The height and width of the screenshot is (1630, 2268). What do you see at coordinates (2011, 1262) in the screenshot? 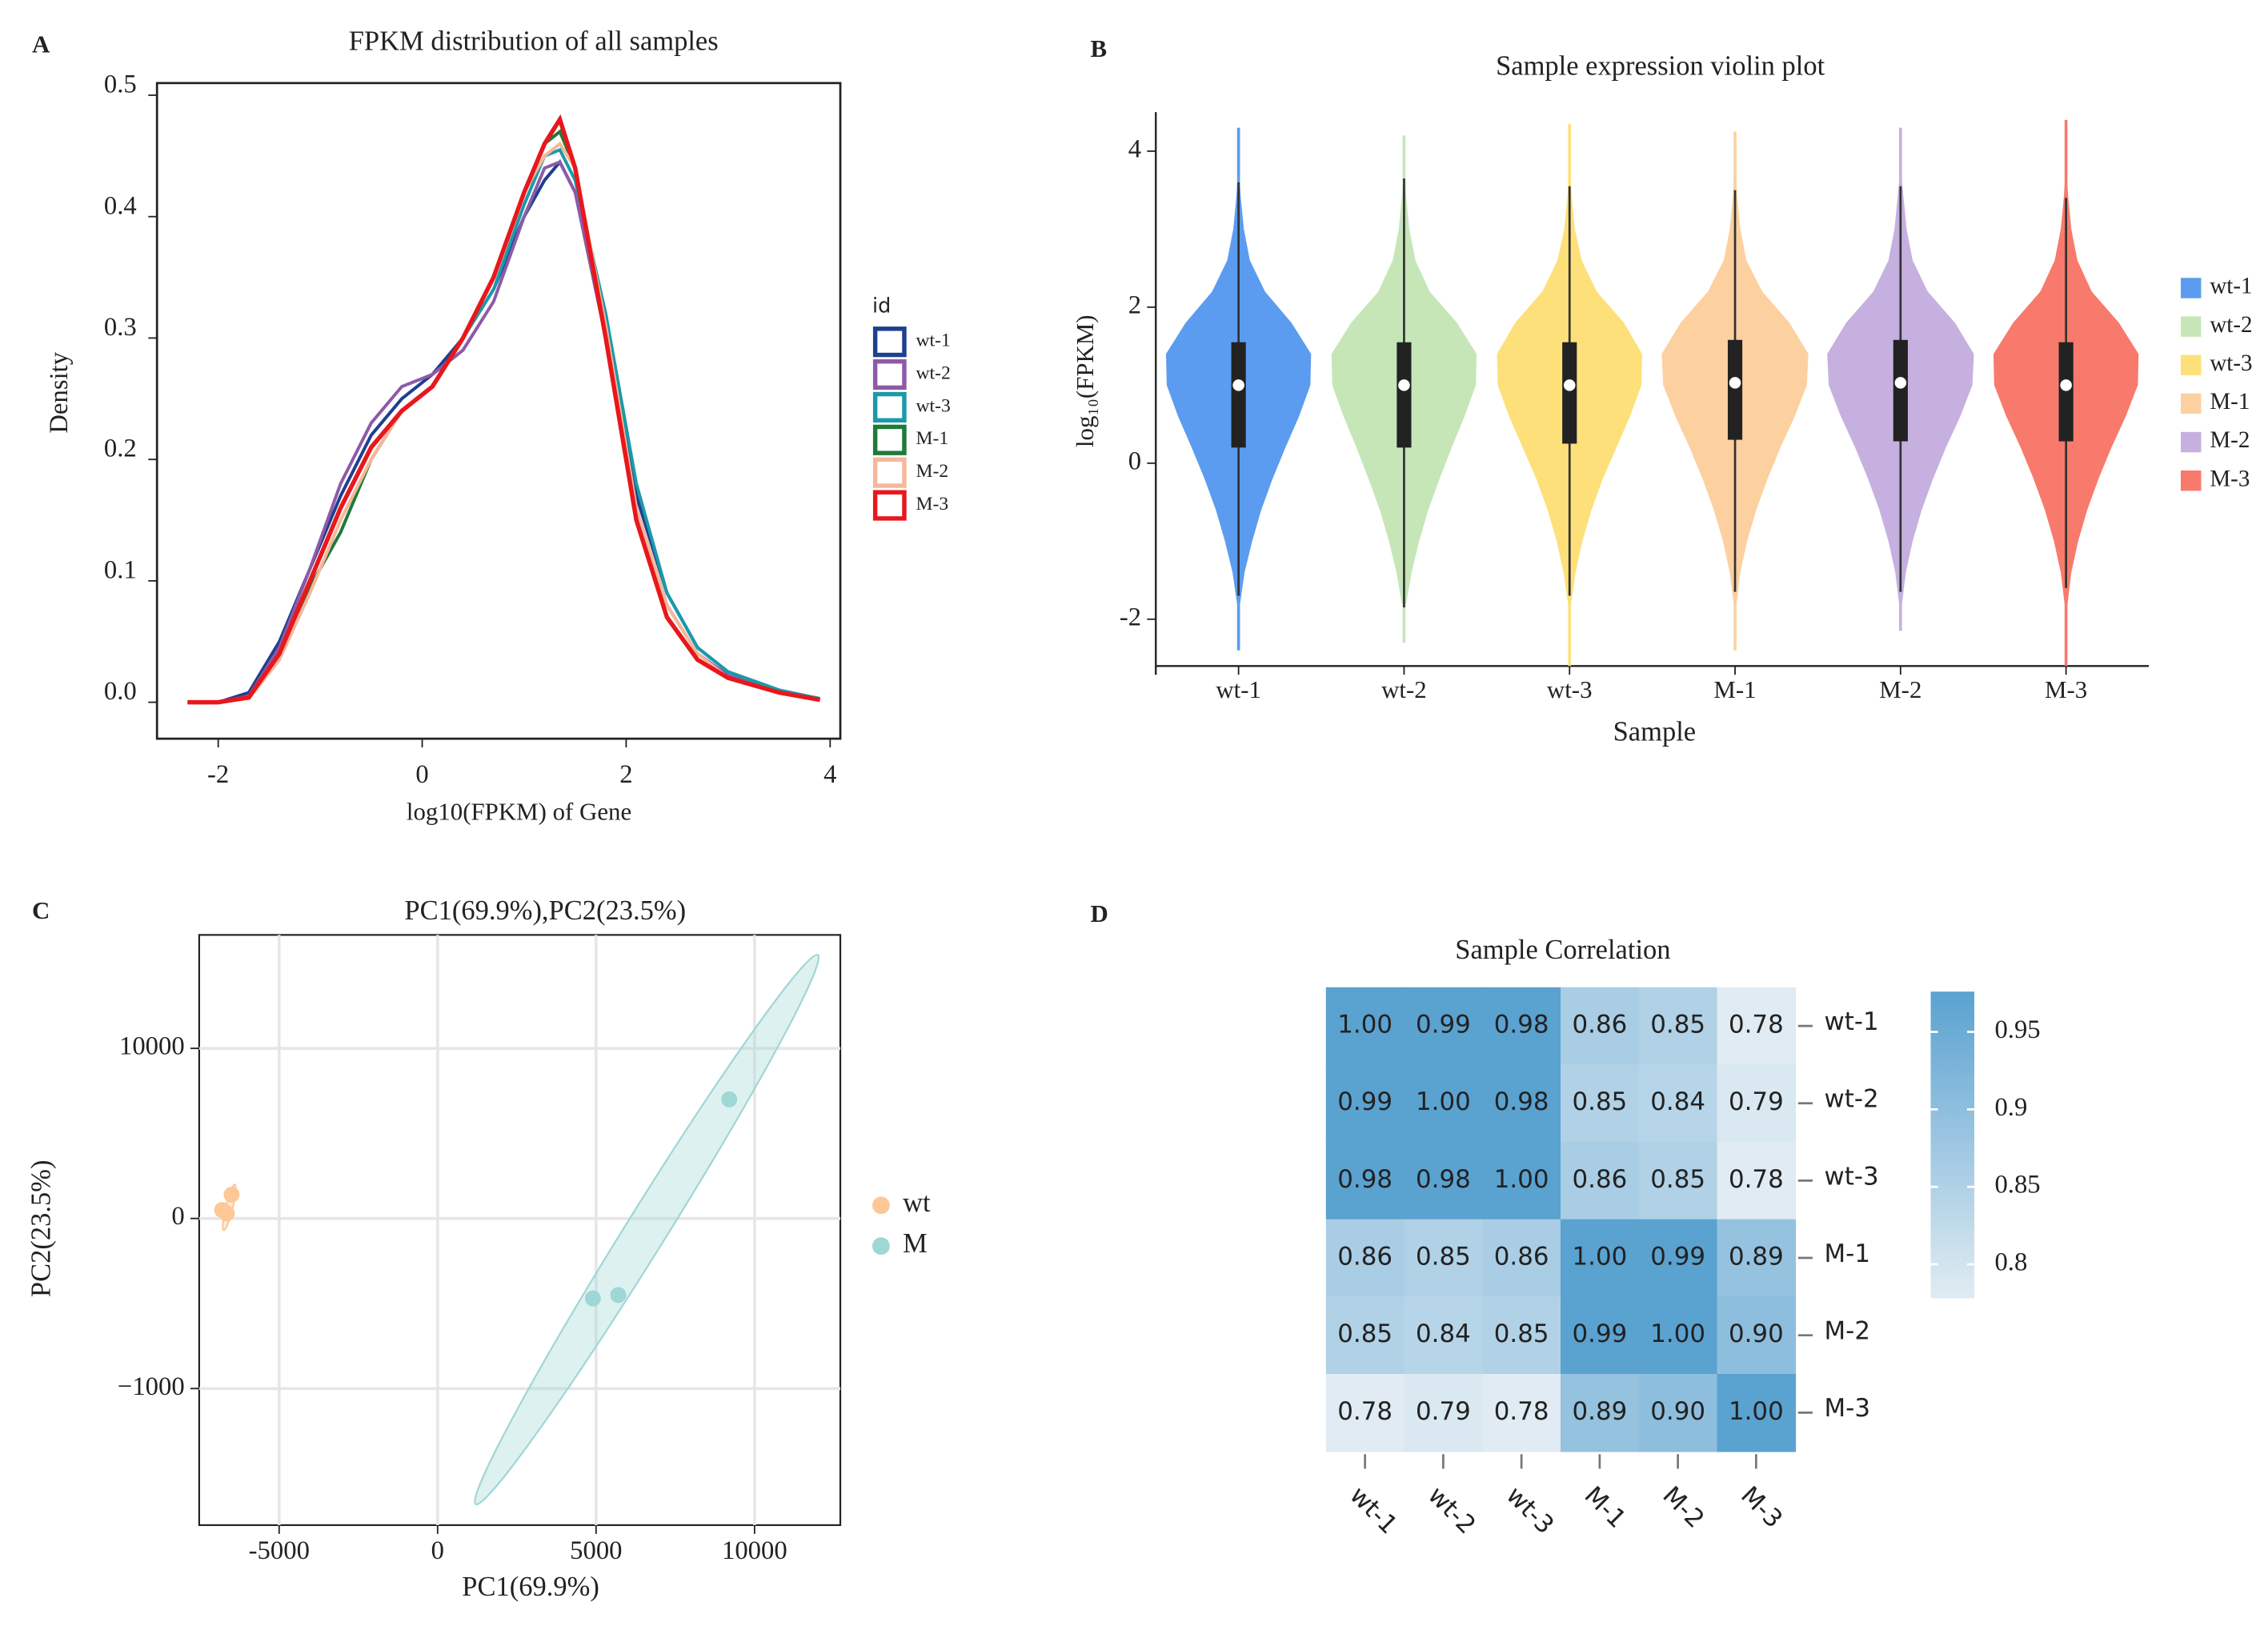
I see `colorbar-label: 0.8` at bounding box center [2011, 1262].